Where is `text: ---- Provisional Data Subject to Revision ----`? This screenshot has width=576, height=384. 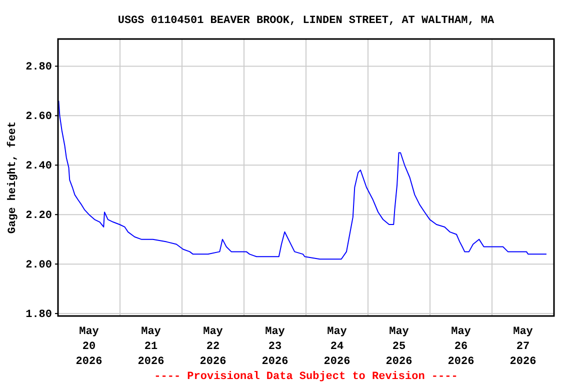
text: ---- Provisional Data Subject to Revision ---- is located at coordinates (306, 377).